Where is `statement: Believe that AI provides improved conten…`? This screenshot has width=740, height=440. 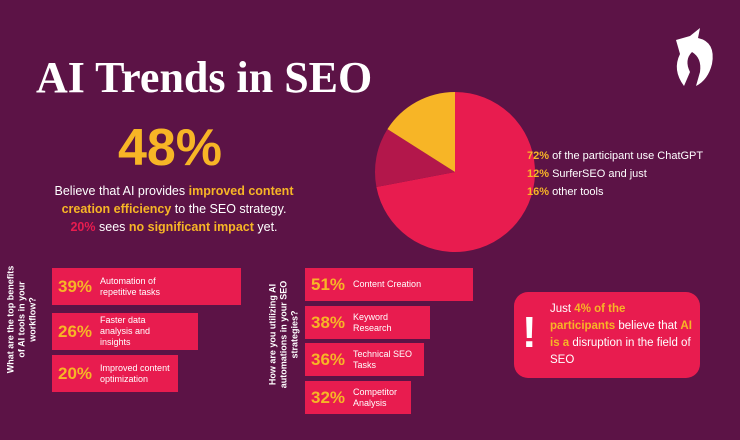 statement: Believe that AI provides improved conten… is located at coordinates (174, 209).